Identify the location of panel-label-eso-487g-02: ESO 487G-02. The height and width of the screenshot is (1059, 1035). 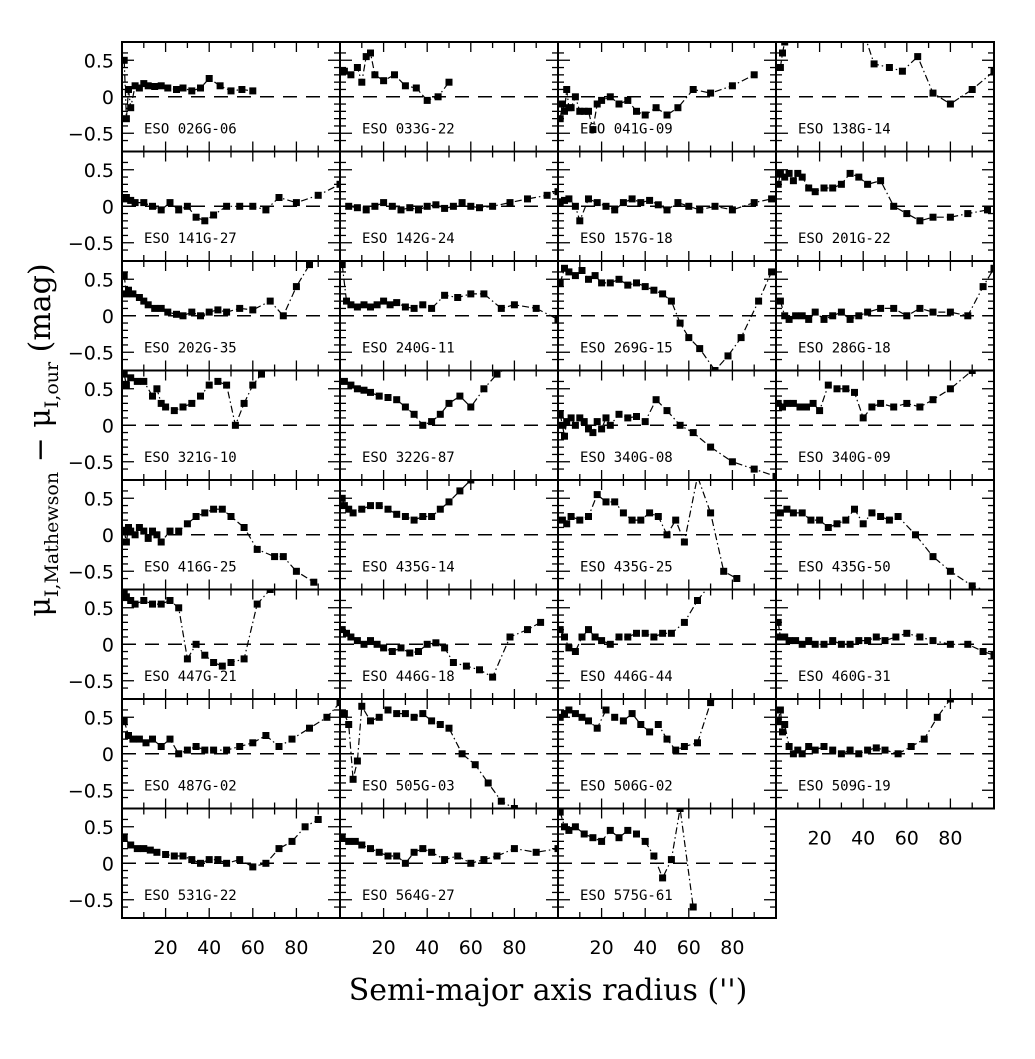
(190, 787).